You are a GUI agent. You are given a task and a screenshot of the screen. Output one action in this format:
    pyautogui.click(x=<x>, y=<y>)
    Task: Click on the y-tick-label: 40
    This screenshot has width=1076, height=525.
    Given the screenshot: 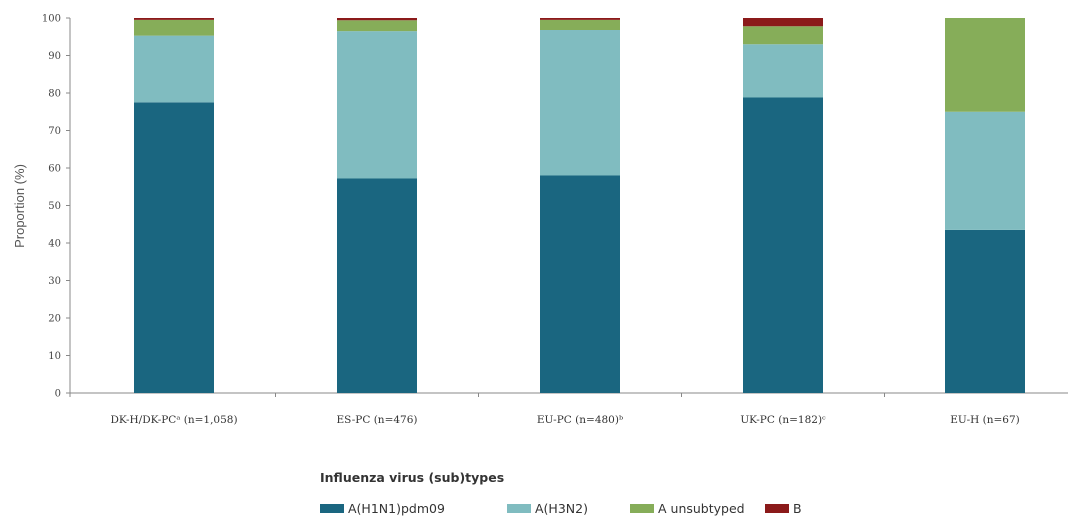 What is the action you would take?
    pyautogui.click(x=54, y=244)
    